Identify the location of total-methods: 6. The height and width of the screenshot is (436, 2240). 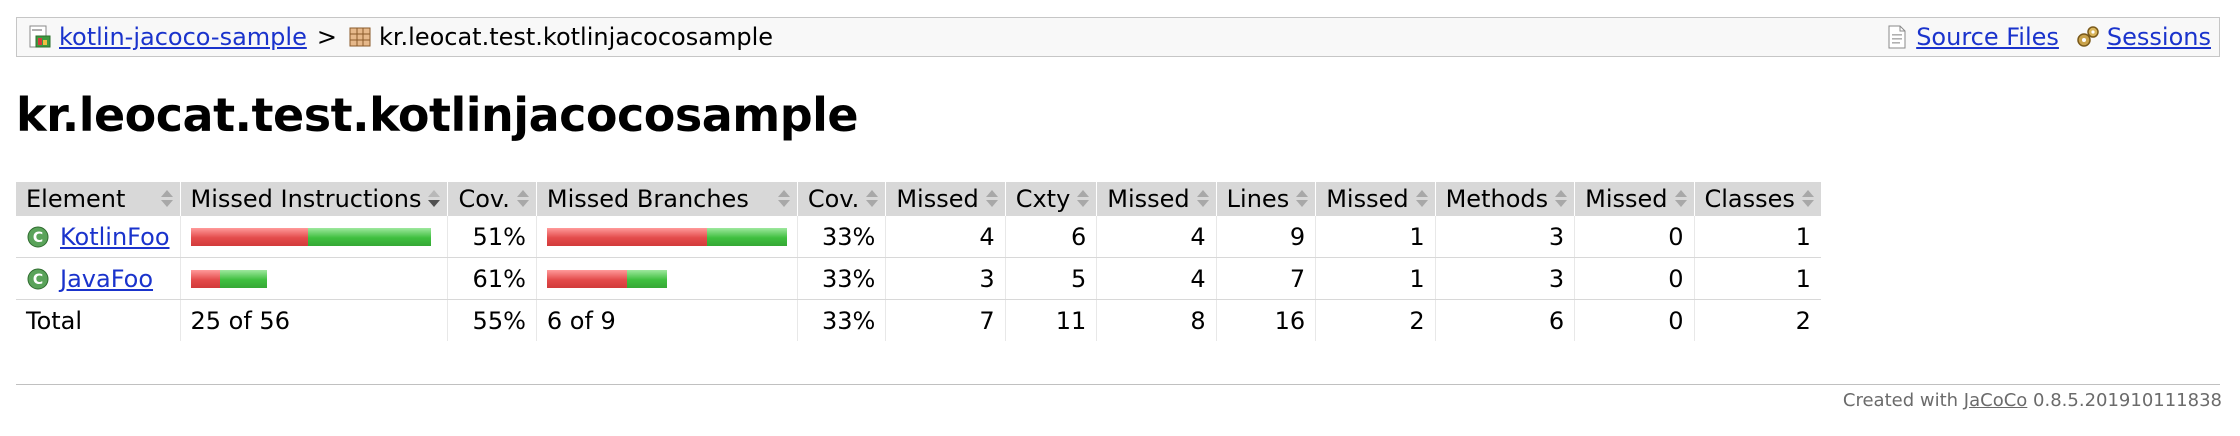
(1504, 320).